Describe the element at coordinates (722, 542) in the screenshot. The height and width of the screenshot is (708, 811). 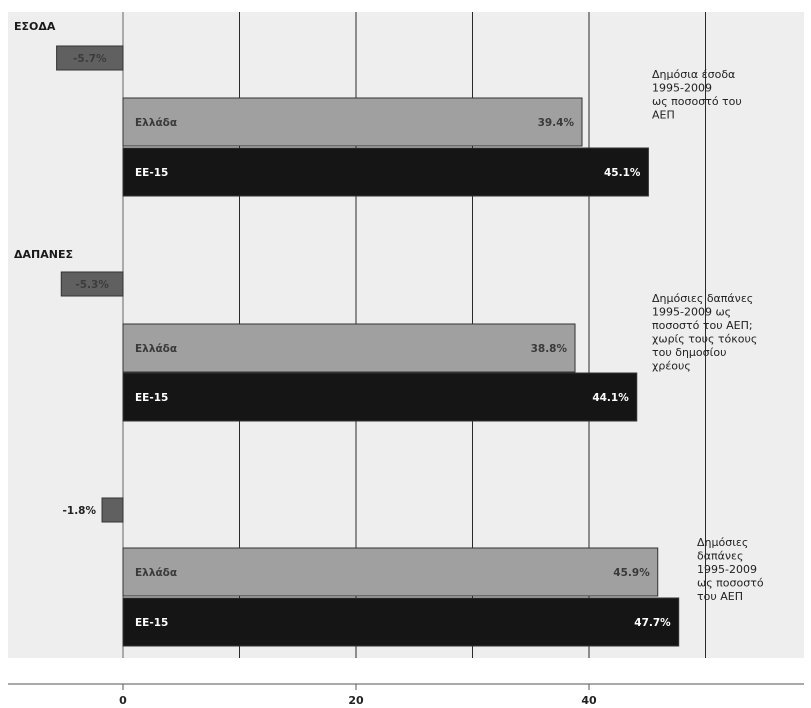
I see `group-title-line: Δημόσιες` at that location.